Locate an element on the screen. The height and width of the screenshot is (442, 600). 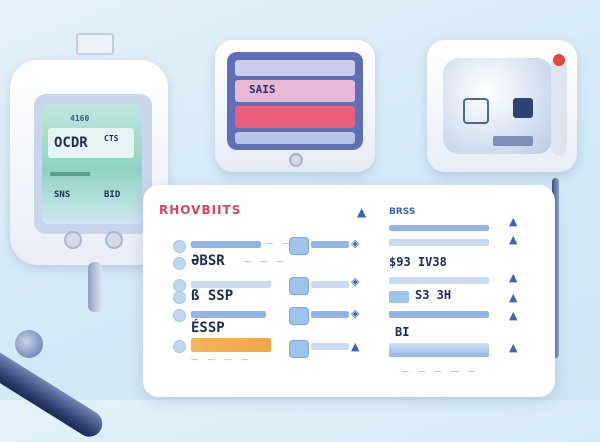
panel-title: RHOVBIITS is located at coordinates (200, 210).